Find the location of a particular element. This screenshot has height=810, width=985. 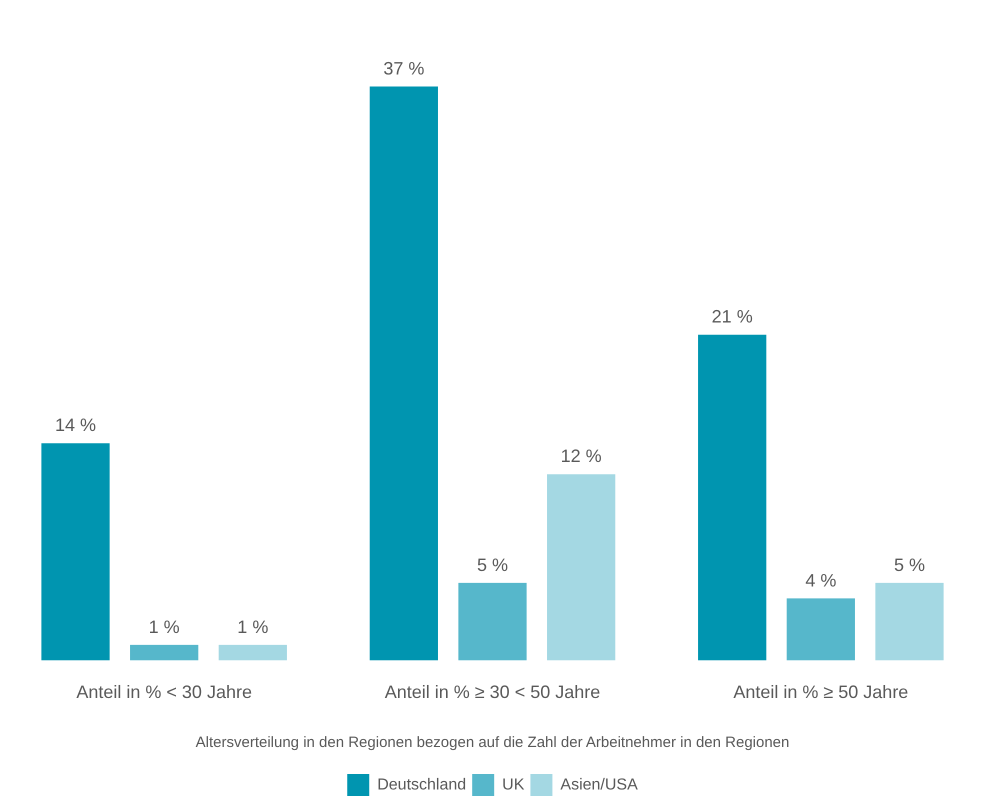

data-label: 12 % is located at coordinates (581, 456).